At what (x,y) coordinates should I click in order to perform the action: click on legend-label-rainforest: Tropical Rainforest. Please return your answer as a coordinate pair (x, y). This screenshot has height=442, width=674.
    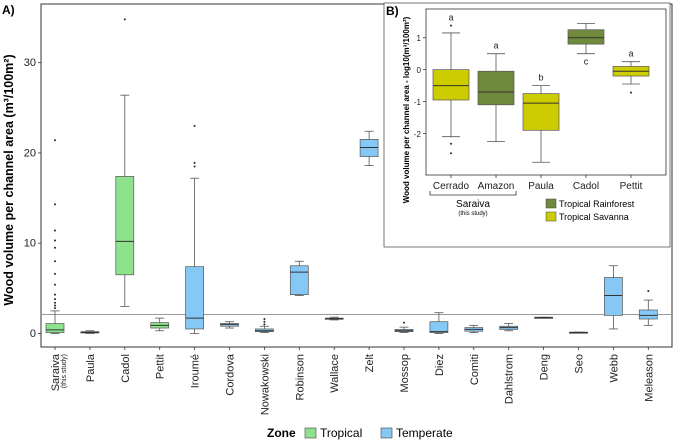
    Looking at the image, I should click on (597, 204).